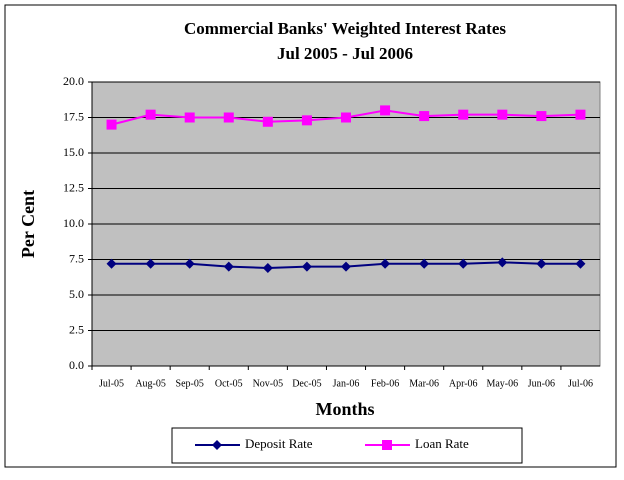 This screenshot has height=480, width=624. What do you see at coordinates (279, 443) in the screenshot?
I see `legend-label: Deposit Rate` at bounding box center [279, 443].